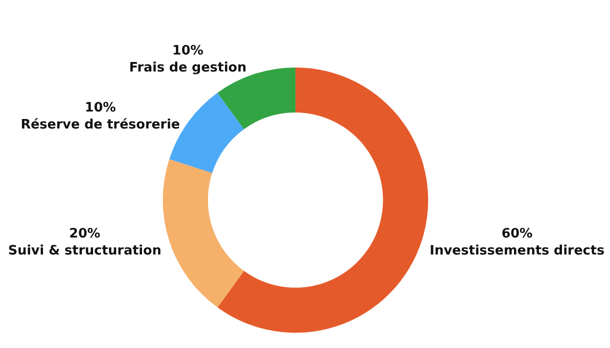 The image size is (610, 348). I want to click on slice-label: Frais de gestion, so click(187, 68).